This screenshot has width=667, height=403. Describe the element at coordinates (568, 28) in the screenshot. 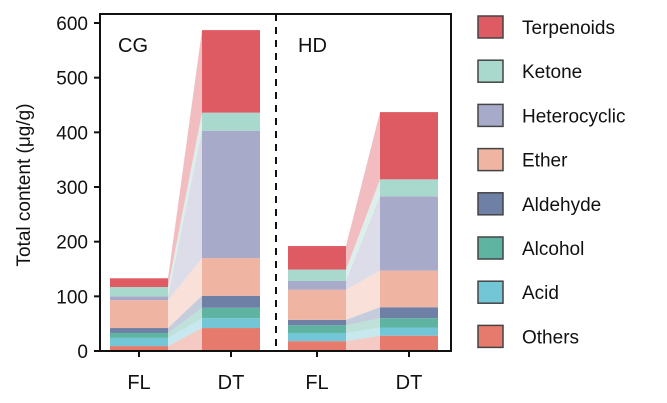

I see `legend-label: Terpenoids` at that location.